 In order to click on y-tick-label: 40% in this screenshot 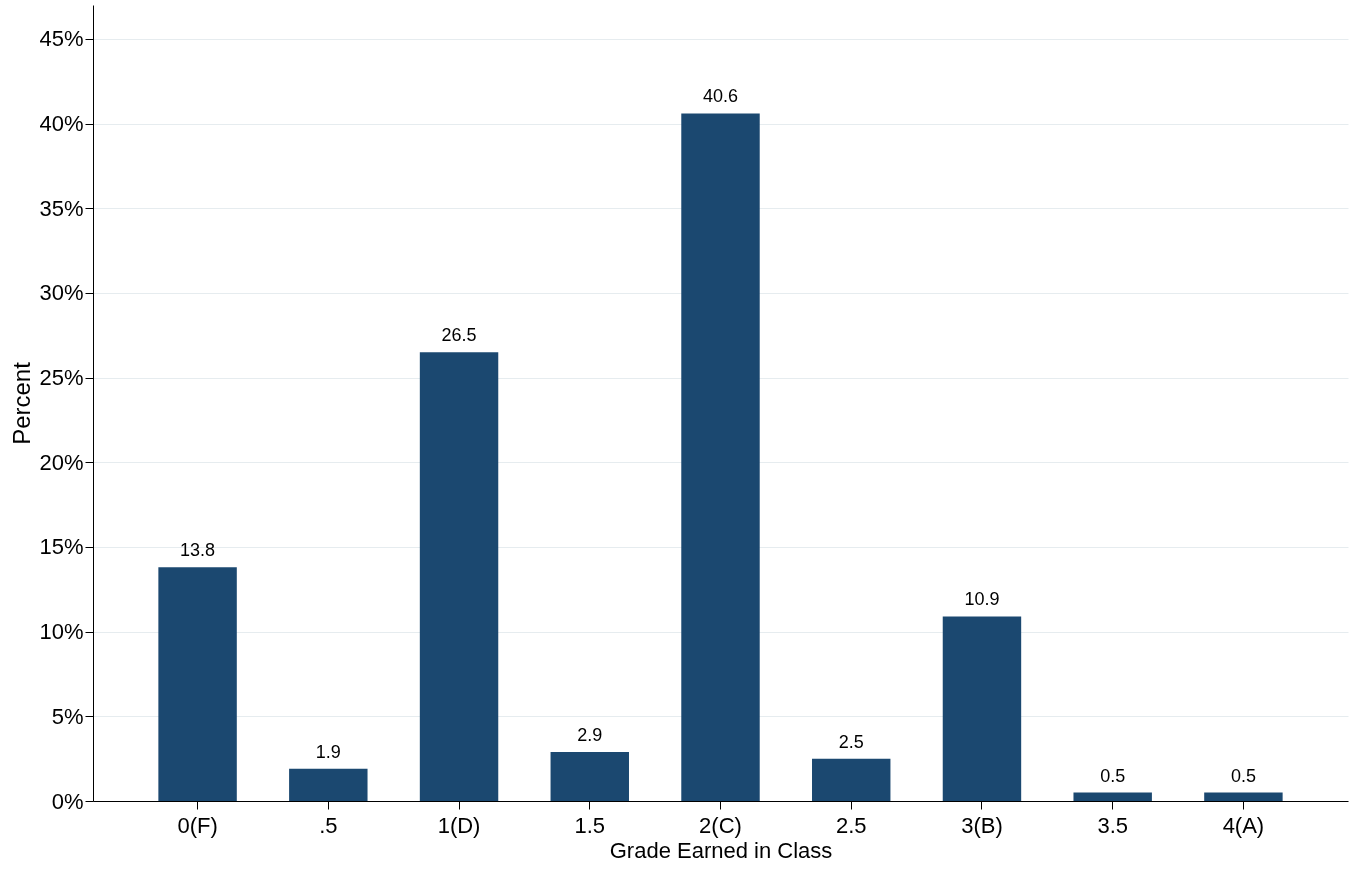, I will do `click(61, 124)`.